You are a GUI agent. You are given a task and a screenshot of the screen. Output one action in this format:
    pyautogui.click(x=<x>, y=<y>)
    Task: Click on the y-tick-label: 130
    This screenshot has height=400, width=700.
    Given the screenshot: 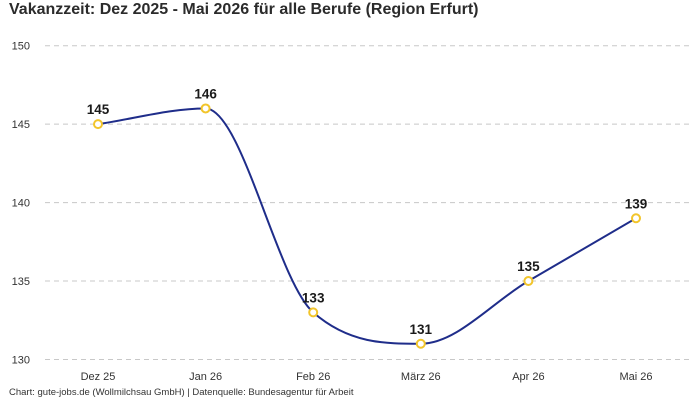 What is the action you would take?
    pyautogui.click(x=21, y=360)
    